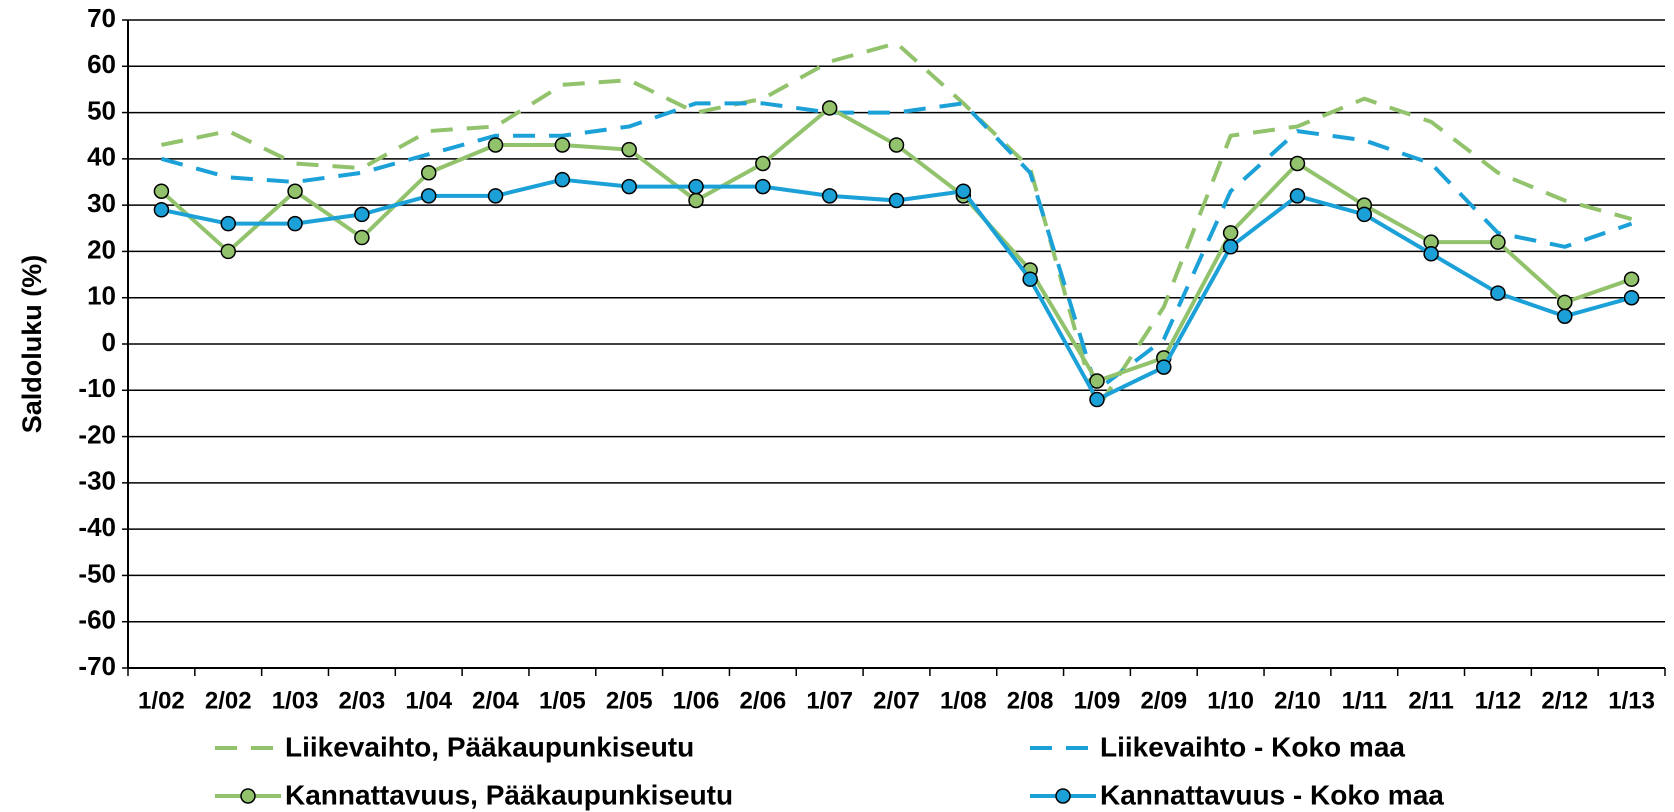 The image size is (1674, 812). What do you see at coordinates (97, 666) in the screenshot?
I see `y-tick-label: -70` at bounding box center [97, 666].